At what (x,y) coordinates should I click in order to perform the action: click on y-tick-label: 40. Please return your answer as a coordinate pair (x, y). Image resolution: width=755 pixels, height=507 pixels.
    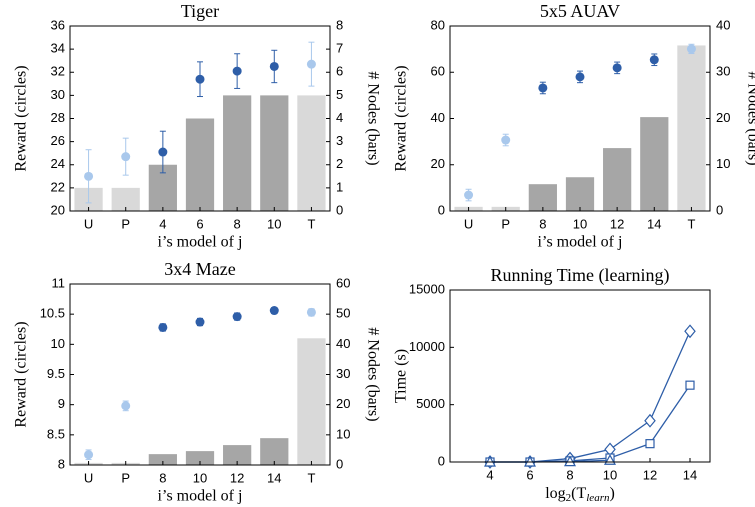
    Looking at the image, I should click on (438, 117).